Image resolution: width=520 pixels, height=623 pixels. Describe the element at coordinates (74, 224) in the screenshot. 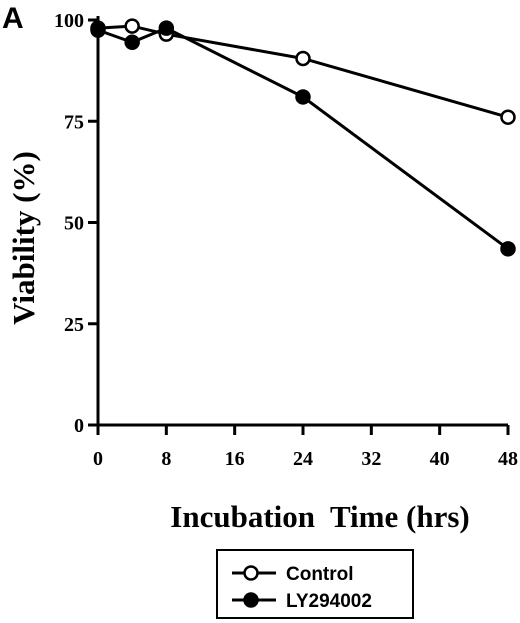

I see `y-tick-label: 50` at that location.